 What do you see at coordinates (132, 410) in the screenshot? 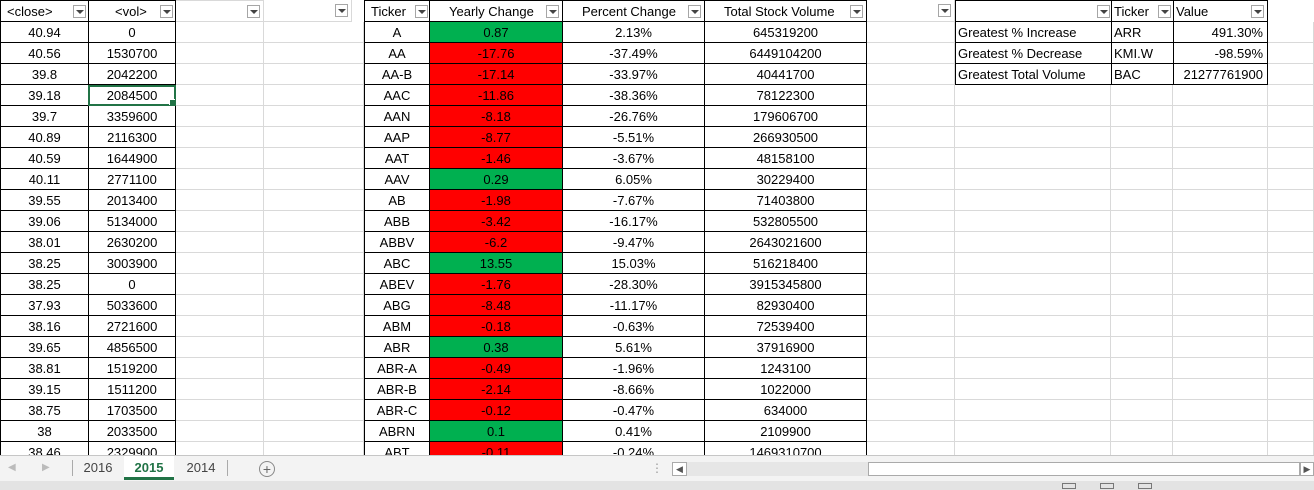
I see `cell-vol: 1703500` at bounding box center [132, 410].